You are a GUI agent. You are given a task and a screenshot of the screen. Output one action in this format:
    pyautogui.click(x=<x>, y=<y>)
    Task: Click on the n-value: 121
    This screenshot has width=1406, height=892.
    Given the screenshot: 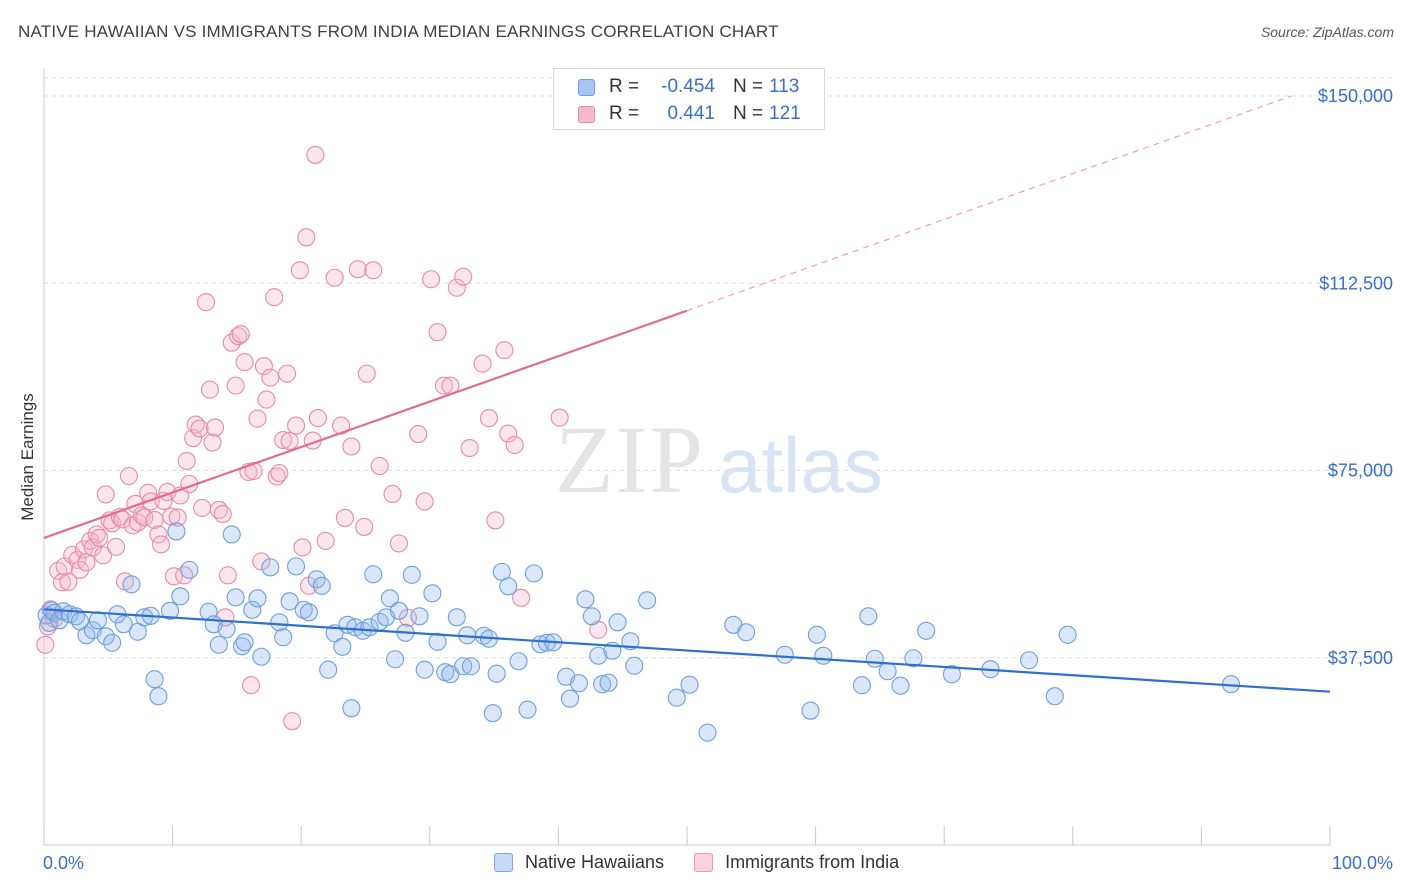 What is the action you would take?
    pyautogui.click(x=785, y=113)
    